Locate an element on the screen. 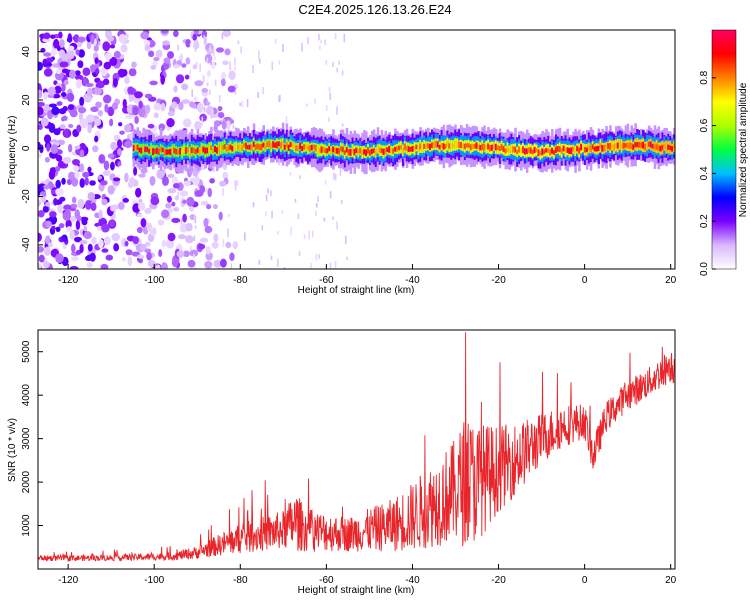  snr-x-tick-label: -100 is located at coordinates (154, 580).